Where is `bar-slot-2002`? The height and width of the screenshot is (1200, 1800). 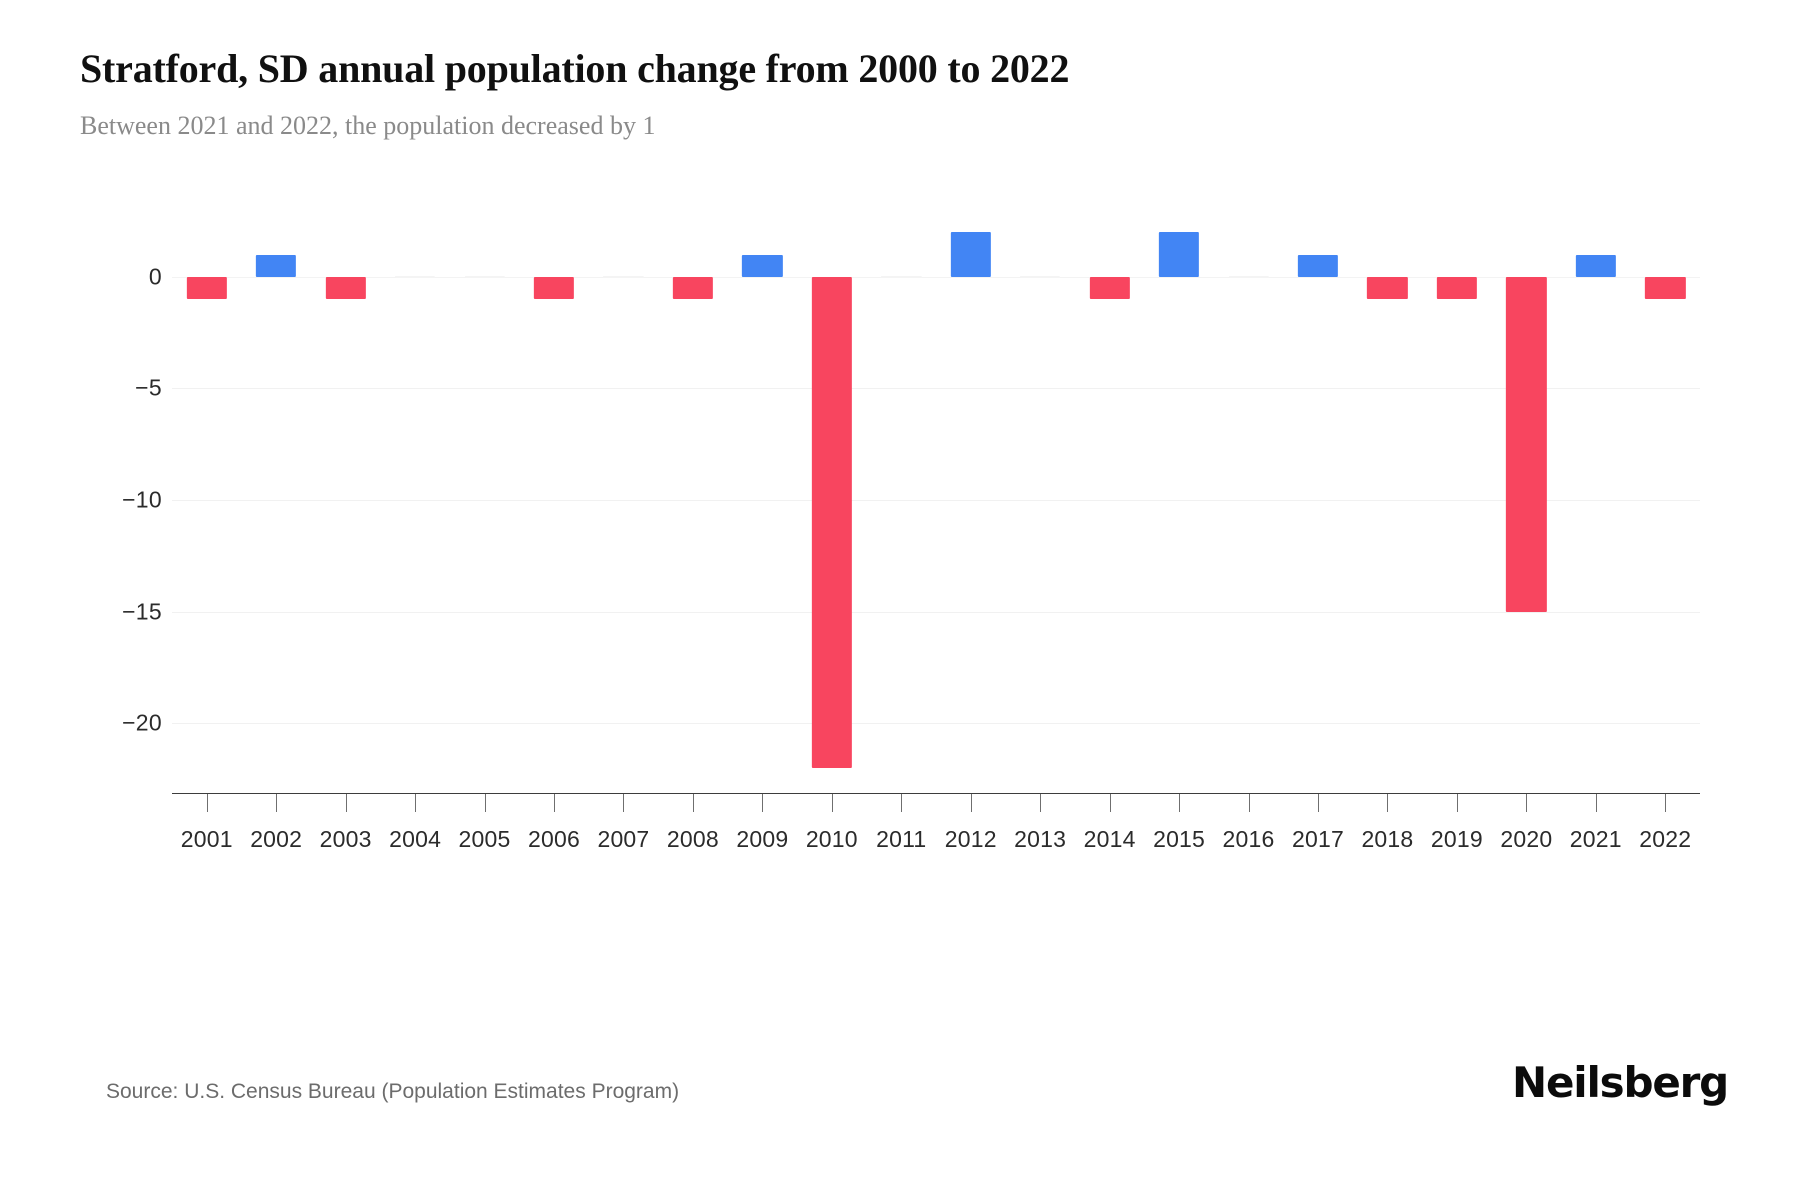
bar-slot-2002 is located at coordinates (275, 500).